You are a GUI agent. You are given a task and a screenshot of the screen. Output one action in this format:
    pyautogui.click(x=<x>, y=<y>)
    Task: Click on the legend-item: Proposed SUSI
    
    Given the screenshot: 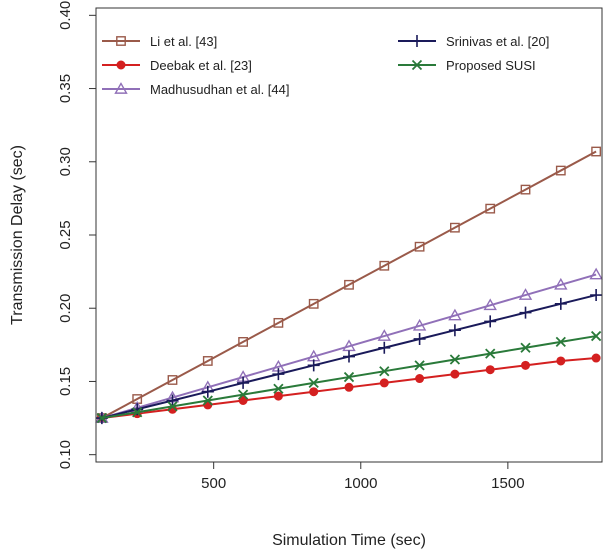 What is the action you would take?
    pyautogui.click(x=467, y=65)
    